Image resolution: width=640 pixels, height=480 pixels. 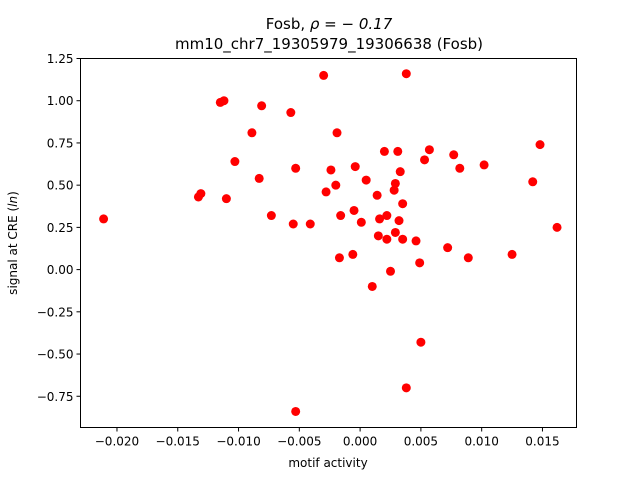 I want to click on x-tick-label: −0.020, so click(x=117, y=442).